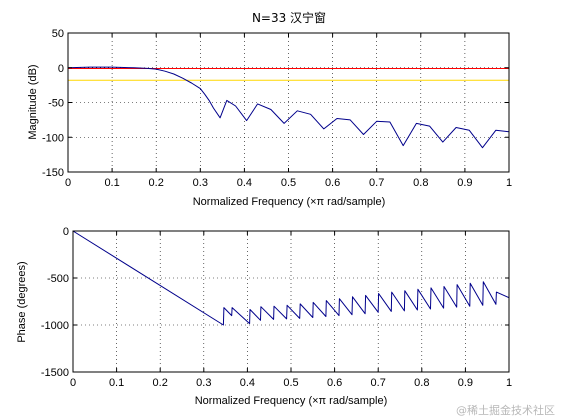 The width and height of the screenshot is (561, 420). What do you see at coordinates (53, 173) in the screenshot?
I see `y-tick-label: -150` at bounding box center [53, 173].